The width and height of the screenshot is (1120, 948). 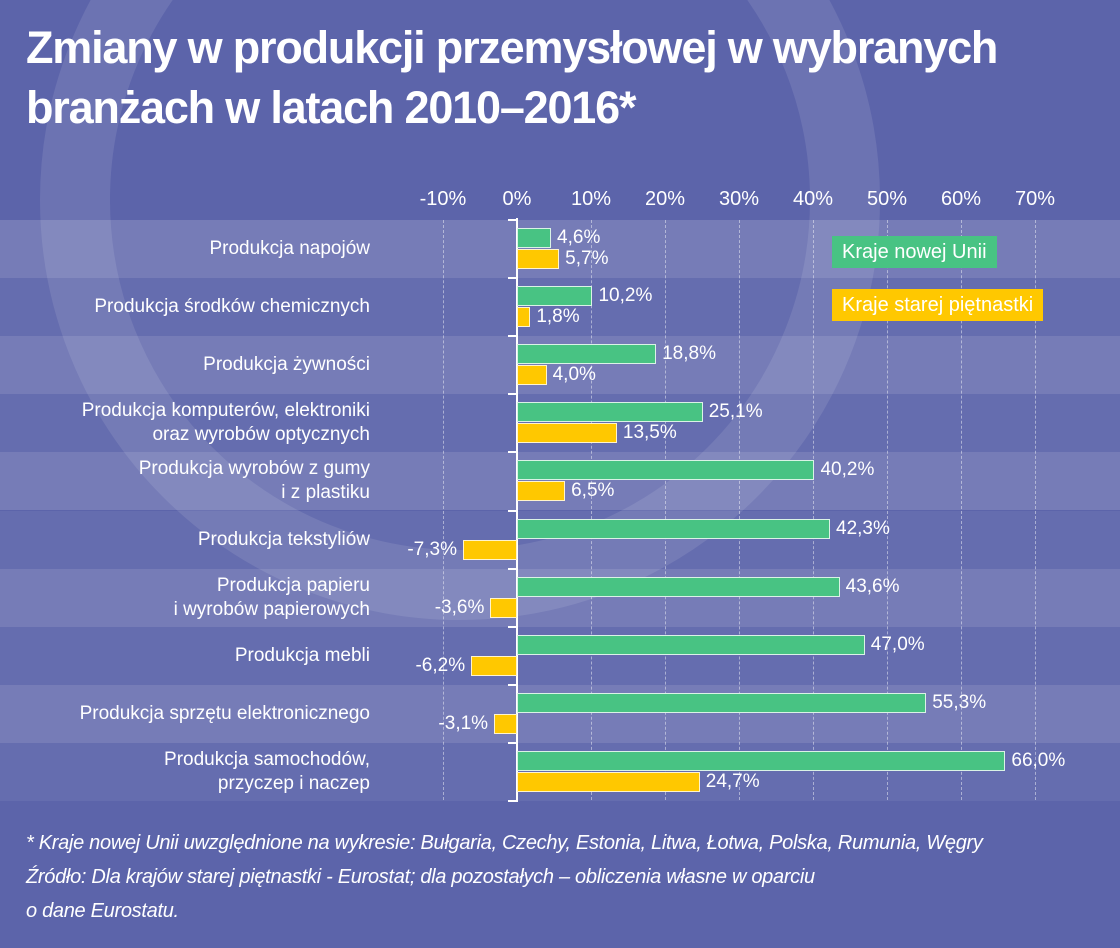 I want to click on value-label-new-union: 18,8%, so click(x=689, y=354).